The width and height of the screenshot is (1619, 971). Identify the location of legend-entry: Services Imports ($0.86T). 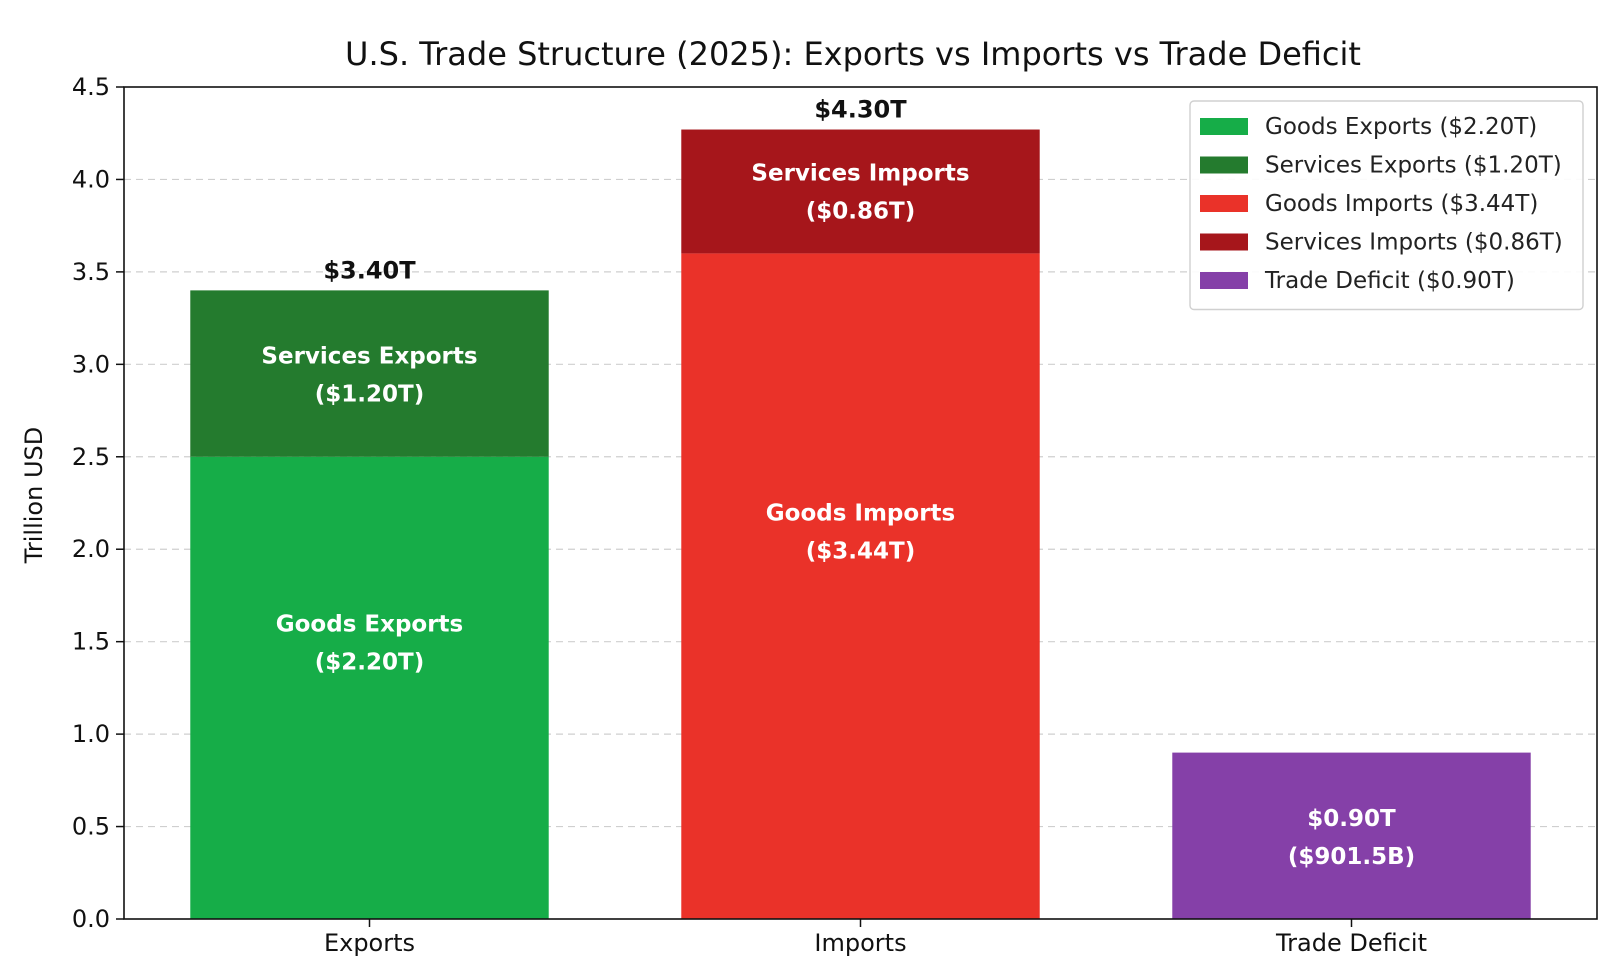
(1414, 243).